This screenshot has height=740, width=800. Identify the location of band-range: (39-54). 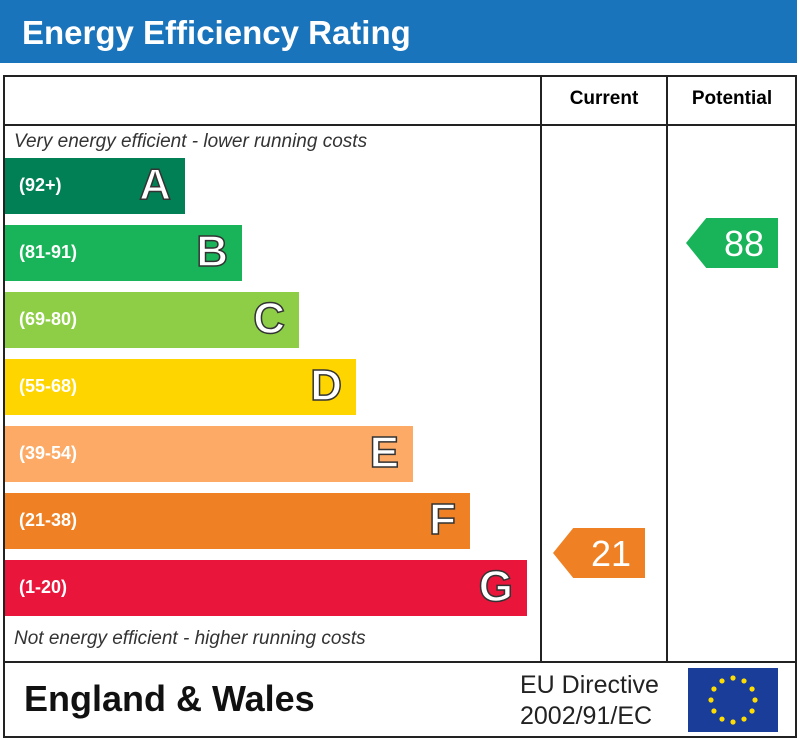
(48, 453).